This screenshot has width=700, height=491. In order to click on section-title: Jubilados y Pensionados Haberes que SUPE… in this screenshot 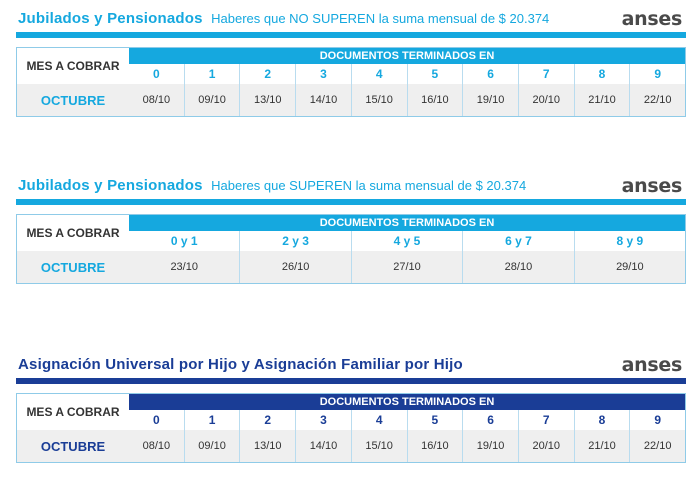, I will do `click(272, 186)`.